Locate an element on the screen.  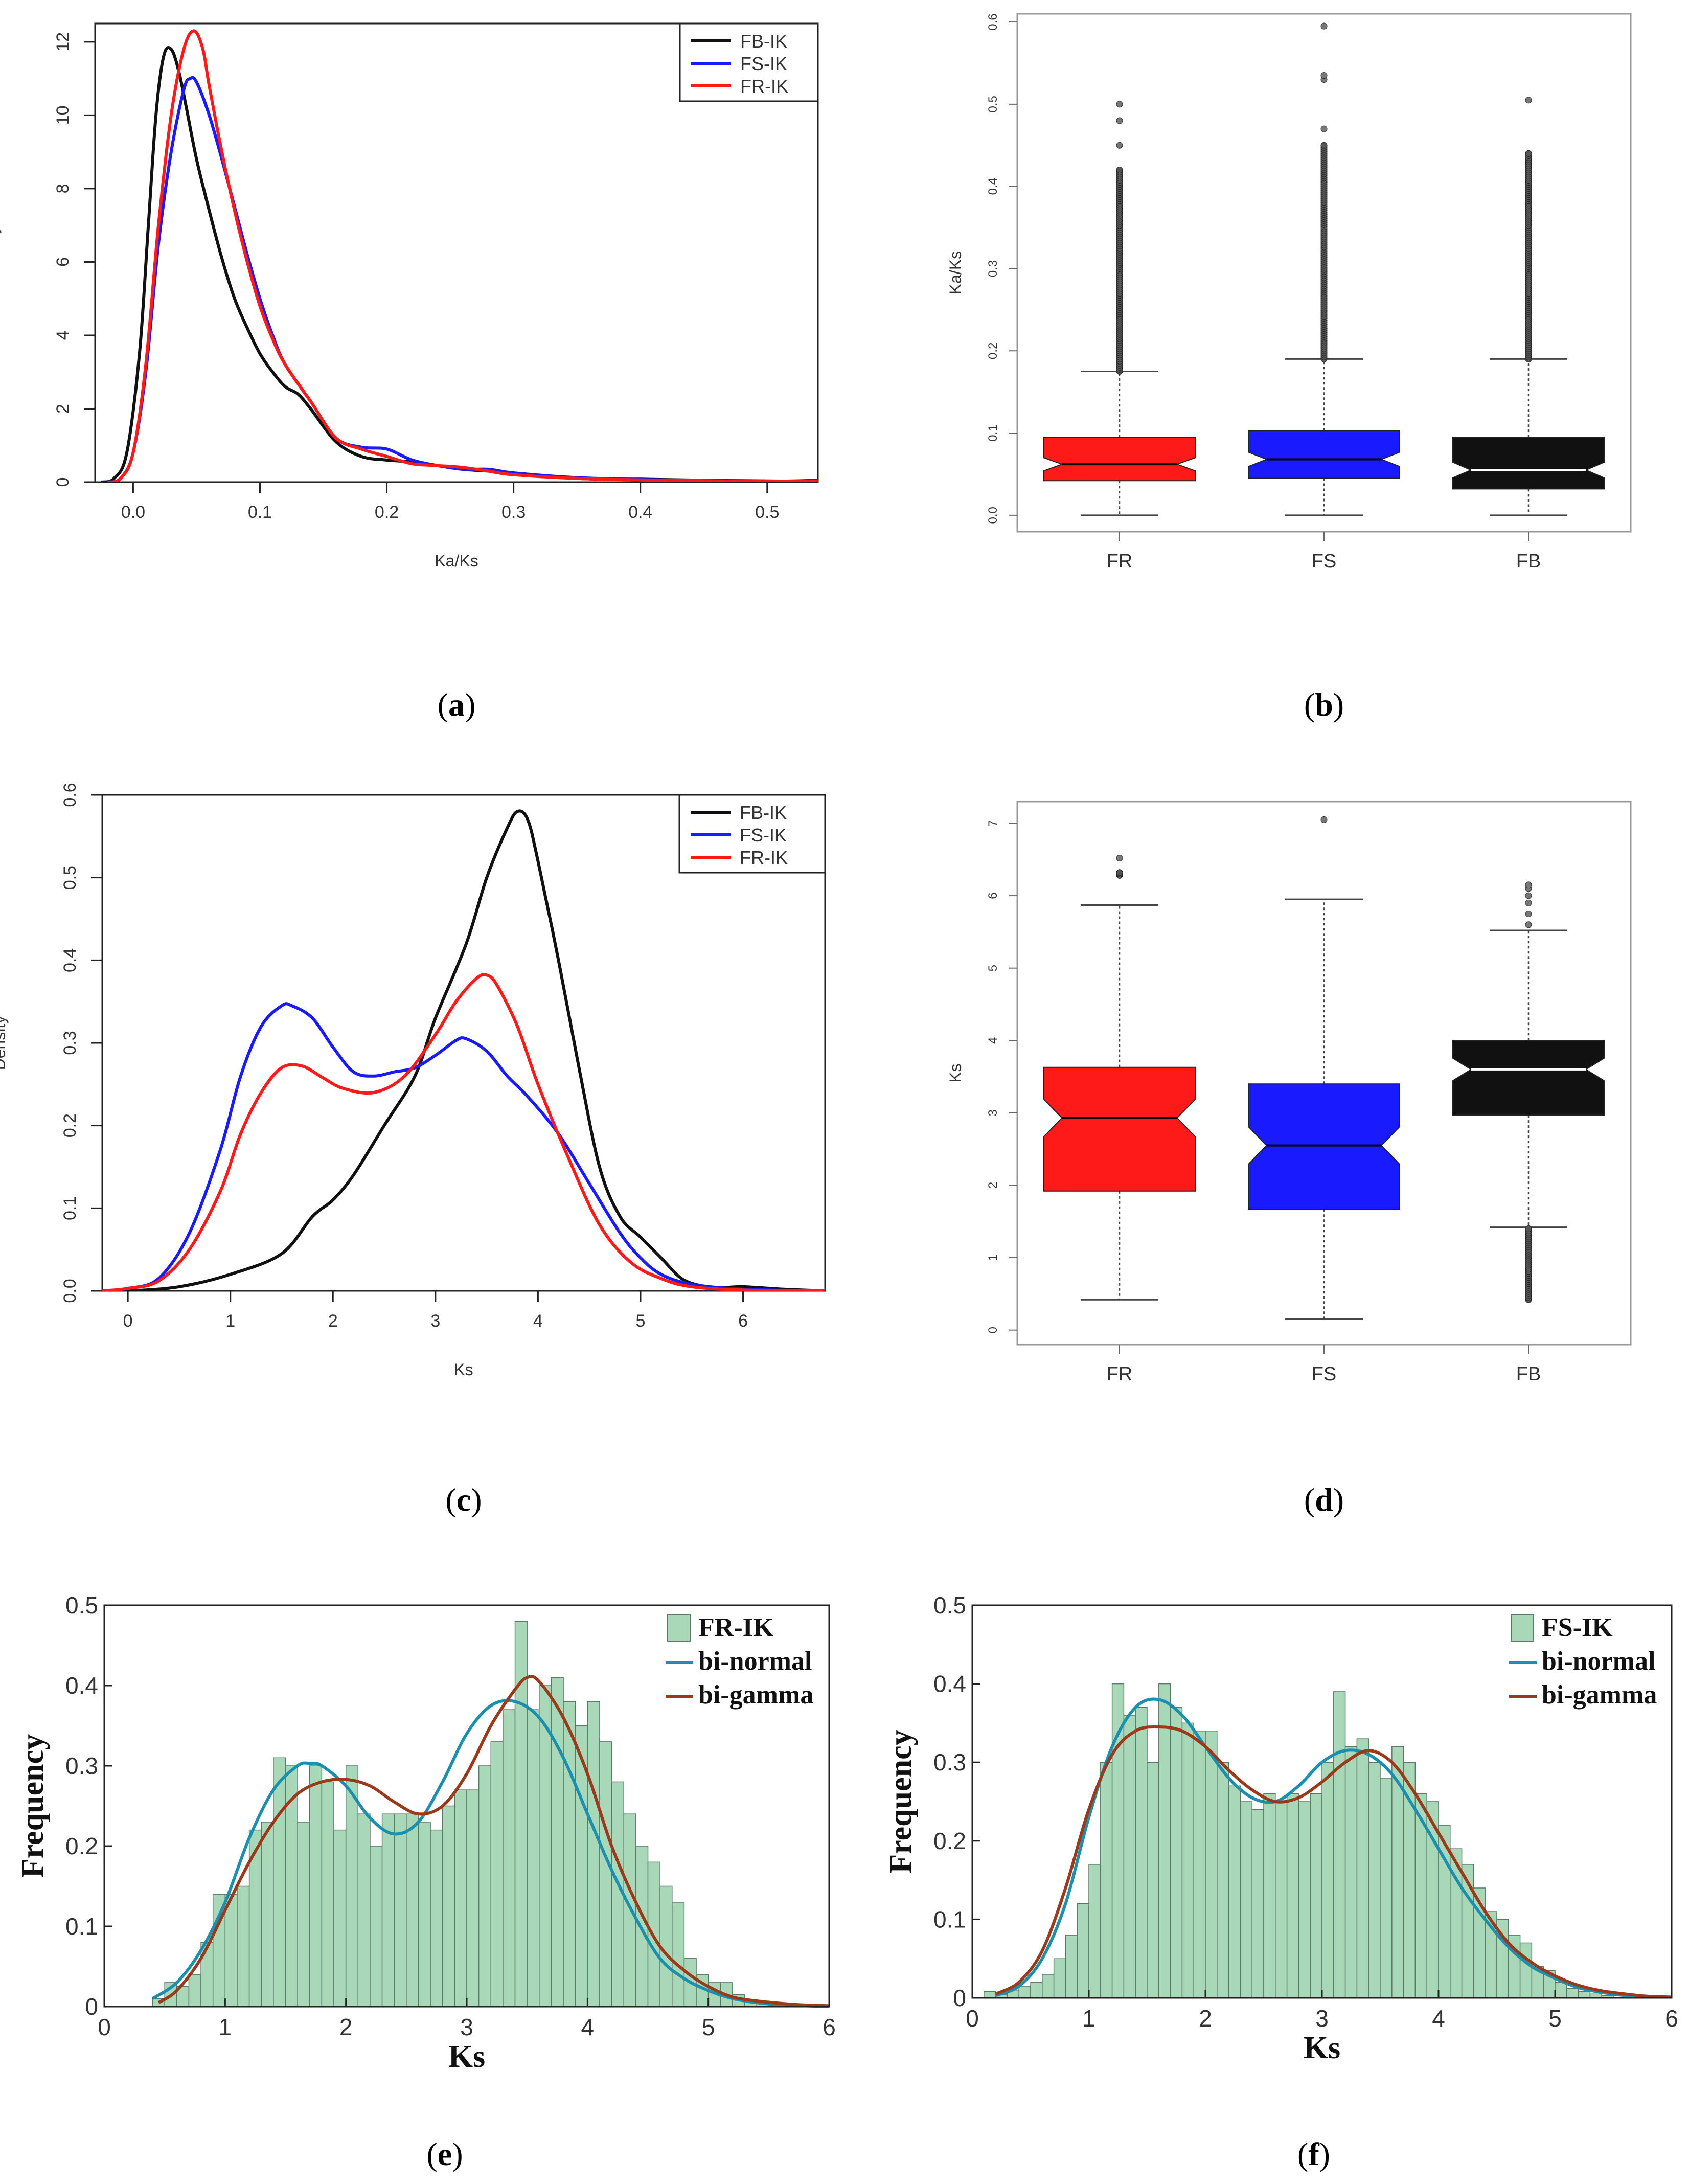
caption-letter: b is located at coordinates (1324, 705).